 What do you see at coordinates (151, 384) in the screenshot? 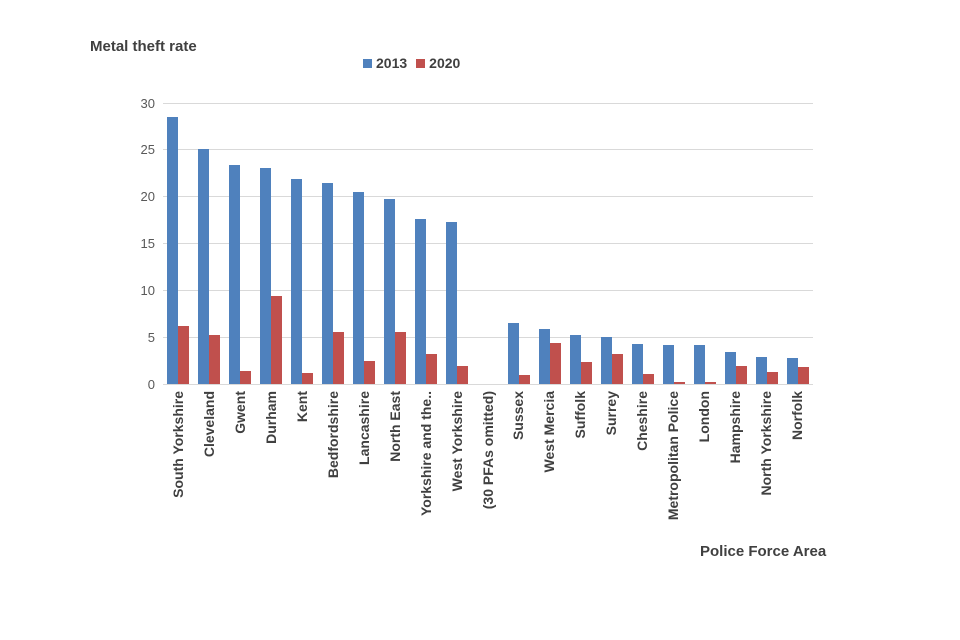
I see `y-tick-label: 0` at bounding box center [151, 384].